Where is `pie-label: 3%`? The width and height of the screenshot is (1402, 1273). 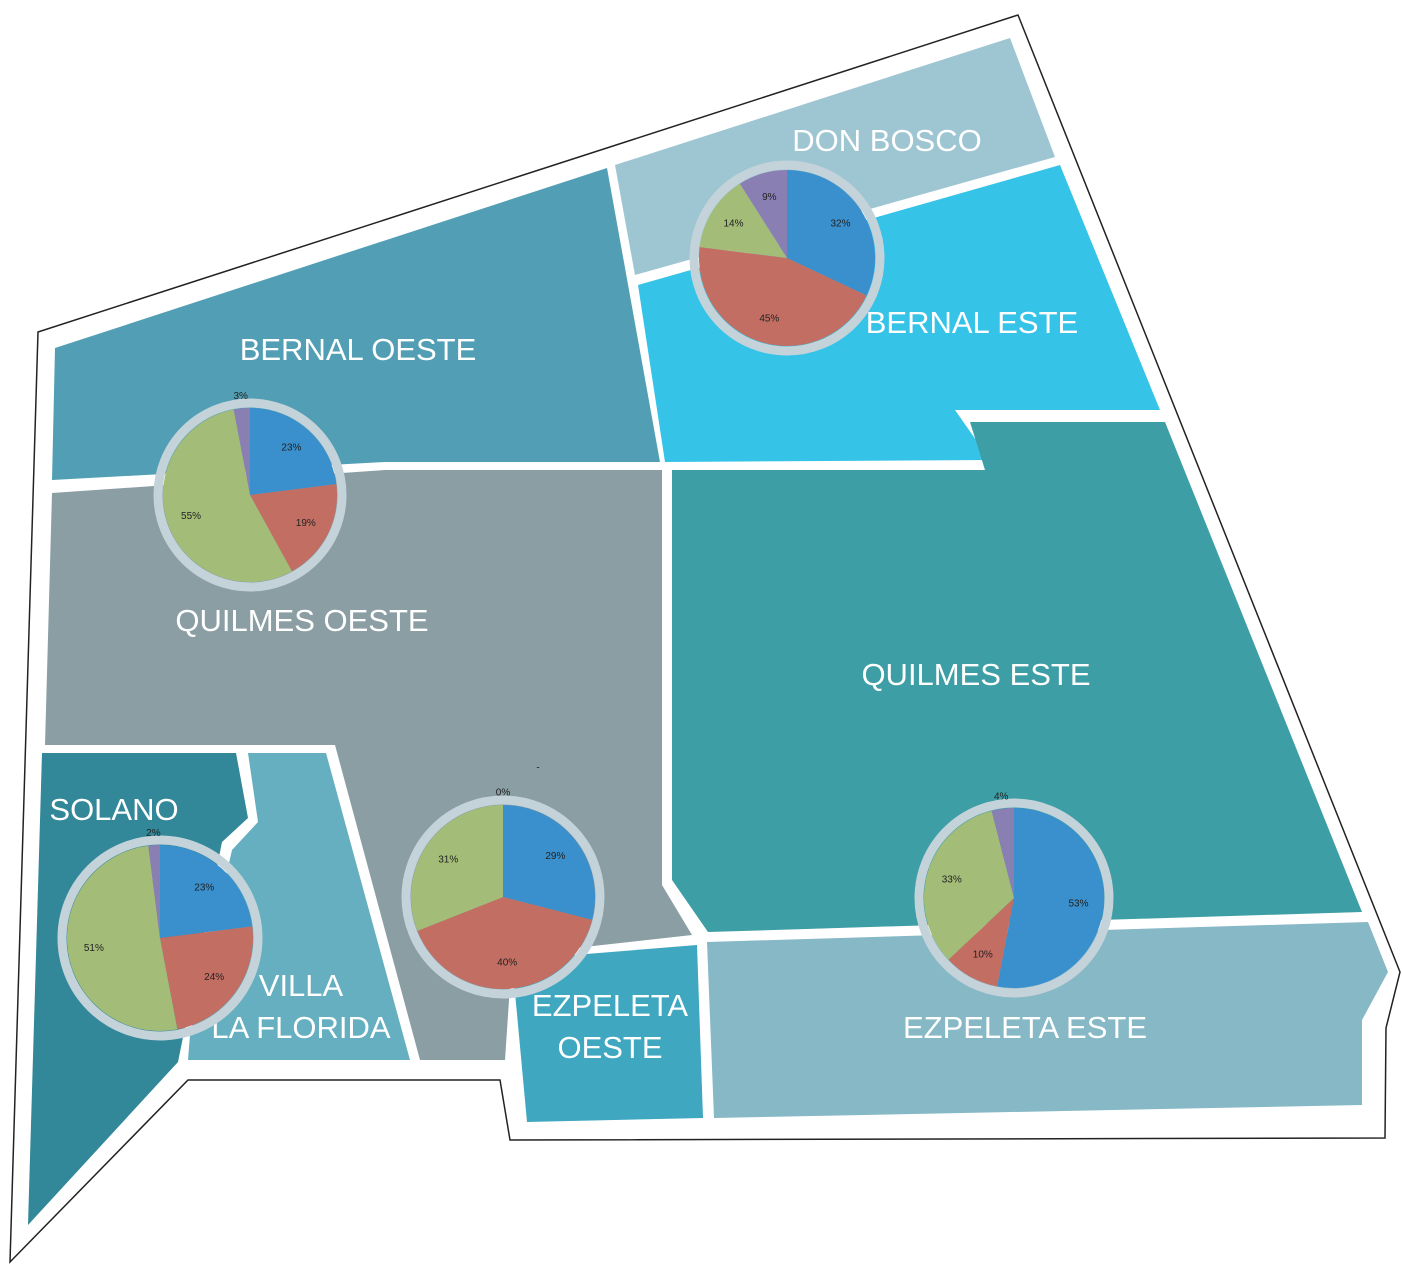 pie-label: 3% is located at coordinates (240, 396).